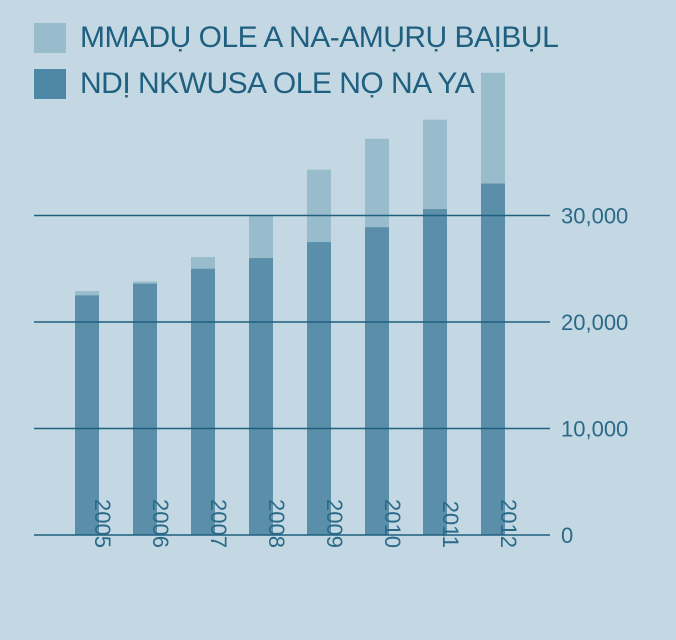 The width and height of the screenshot is (676, 640). Describe the element at coordinates (594, 216) in the screenshot. I see `y-tick-label-30000: 30,000` at that location.